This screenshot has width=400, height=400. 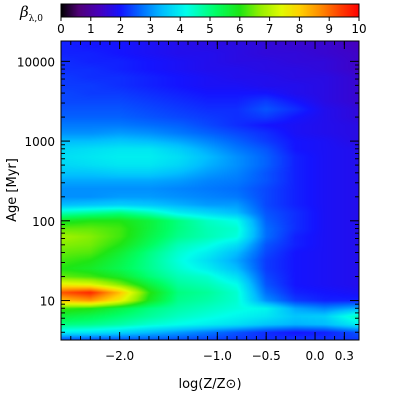 What do you see at coordinates (121, 29) in the screenshot?
I see `colorbar-tick-label: 2` at bounding box center [121, 29].